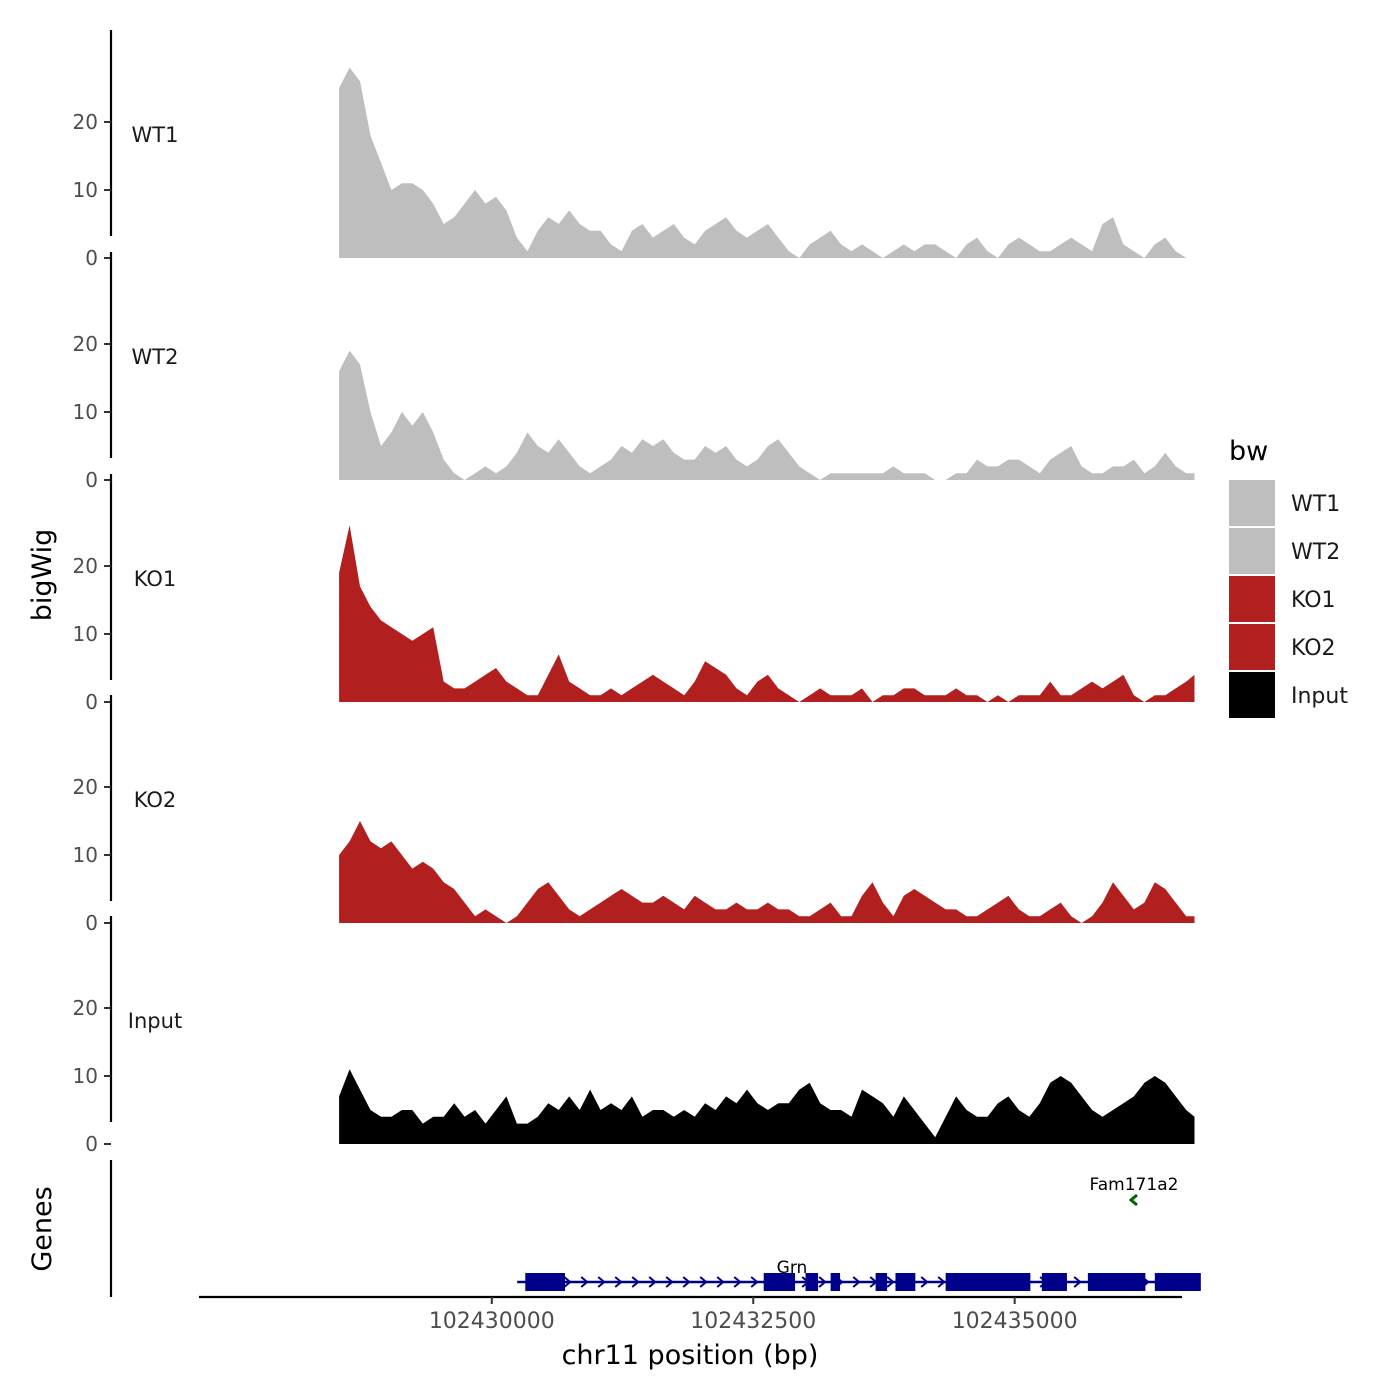  Describe the element at coordinates (1248, 451) in the screenshot. I see `legend-title: bw` at that location.